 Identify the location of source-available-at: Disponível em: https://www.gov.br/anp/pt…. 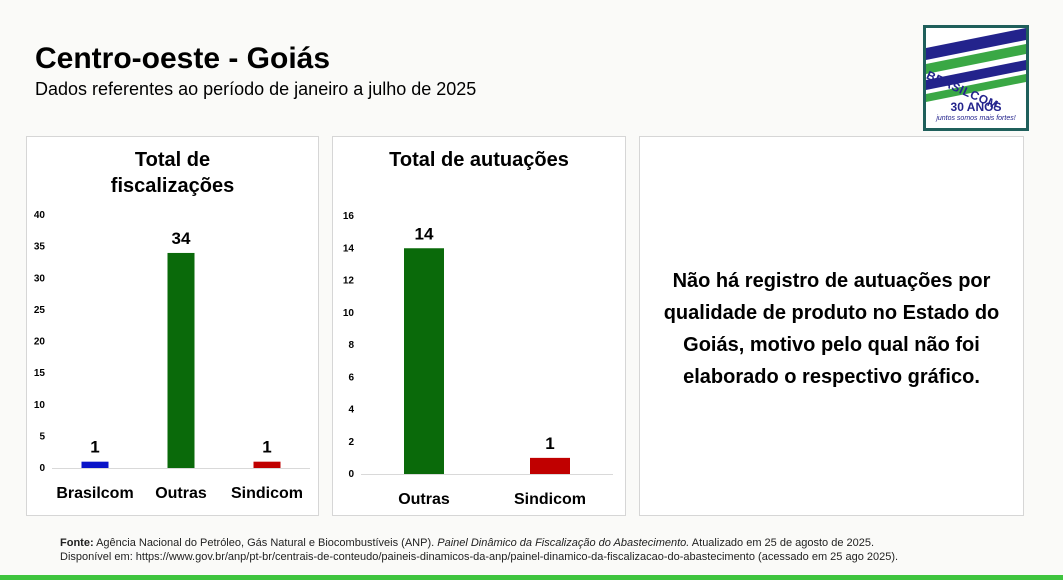
(479, 557).